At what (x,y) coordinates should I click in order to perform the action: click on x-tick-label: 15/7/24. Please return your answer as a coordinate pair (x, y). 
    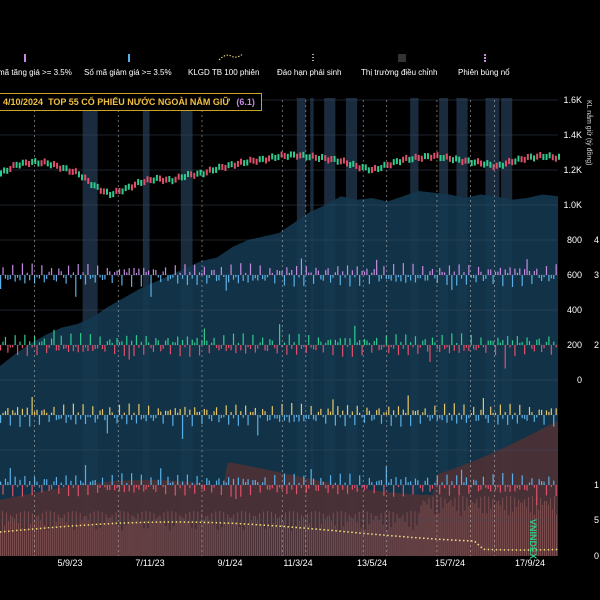
    Looking at the image, I should click on (450, 563).